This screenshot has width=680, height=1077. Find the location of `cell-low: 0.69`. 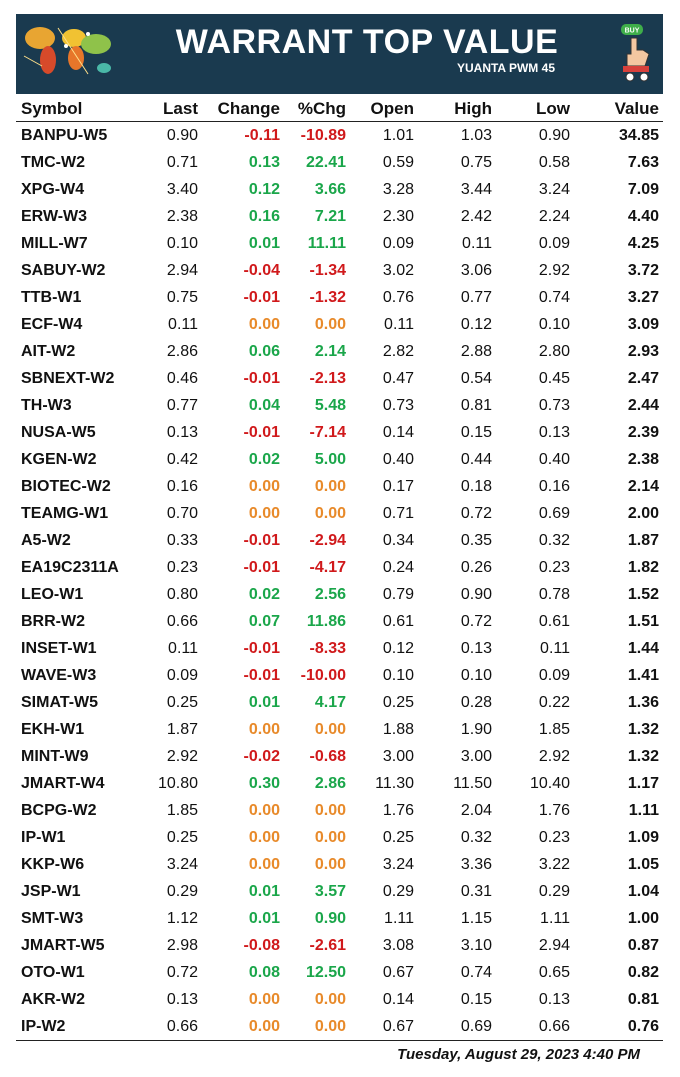

cell-low: 0.69 is located at coordinates (554, 513).